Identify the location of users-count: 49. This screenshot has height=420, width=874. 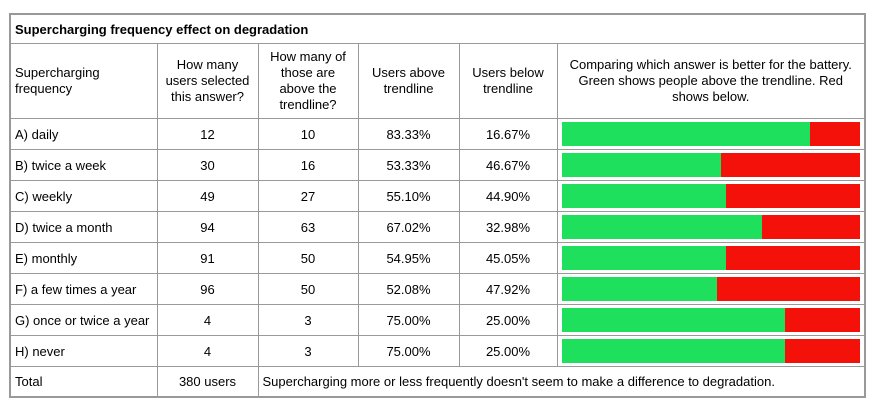
(207, 196).